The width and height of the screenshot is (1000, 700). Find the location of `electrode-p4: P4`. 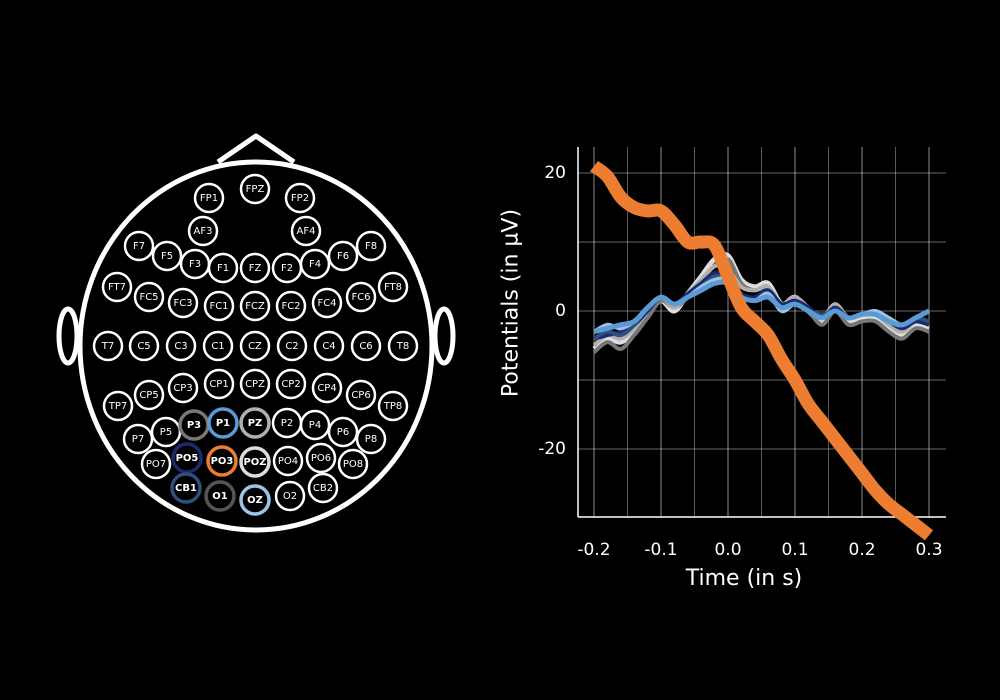

electrode-p4: P4 is located at coordinates (315, 425).